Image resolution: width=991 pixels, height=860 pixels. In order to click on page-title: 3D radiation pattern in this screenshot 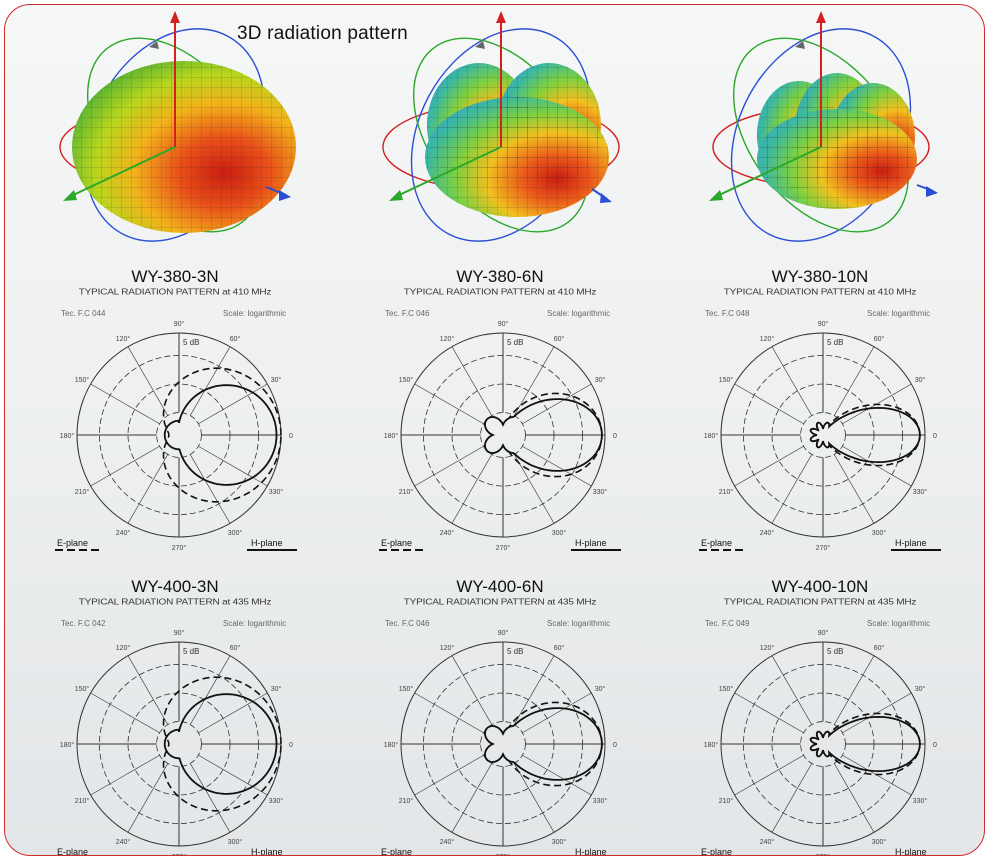, I will do `click(322, 33)`.